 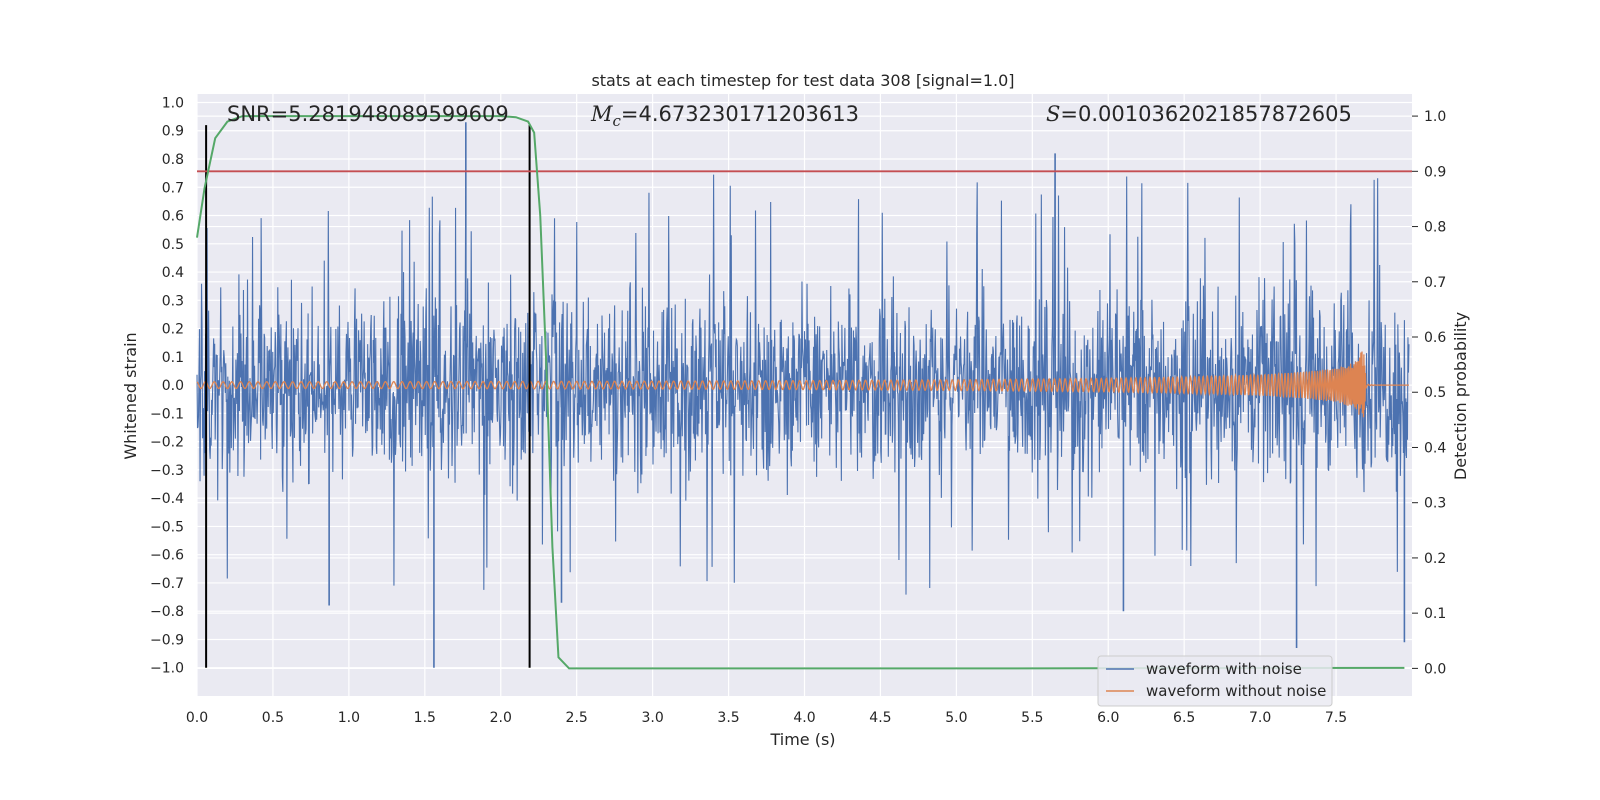 What do you see at coordinates (167, 414) in the screenshot?
I see `y-tick-label: −0.1` at bounding box center [167, 414].